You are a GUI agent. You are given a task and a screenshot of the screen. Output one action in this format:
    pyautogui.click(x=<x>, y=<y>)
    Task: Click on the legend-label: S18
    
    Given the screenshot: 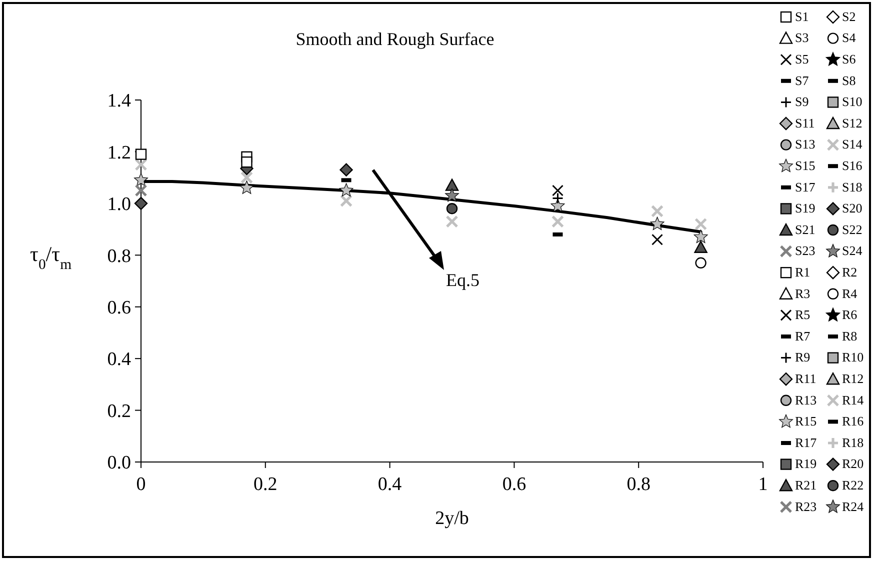 What is the action you would take?
    pyautogui.click(x=852, y=186)
    